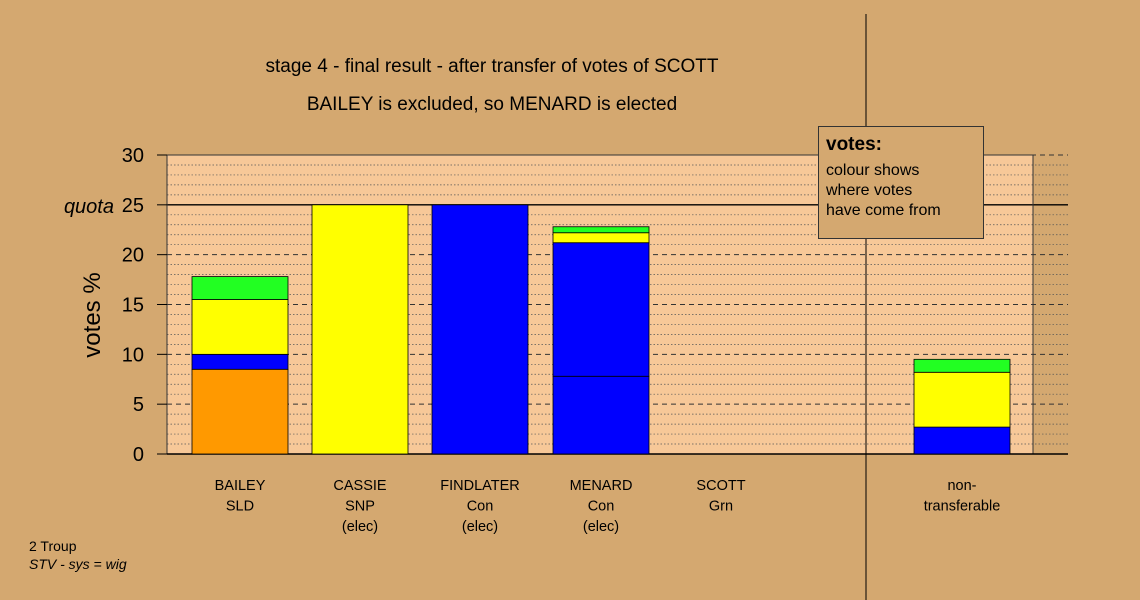 The height and width of the screenshot is (600, 1140). I want to click on category-label: CASSIE, so click(360, 486).